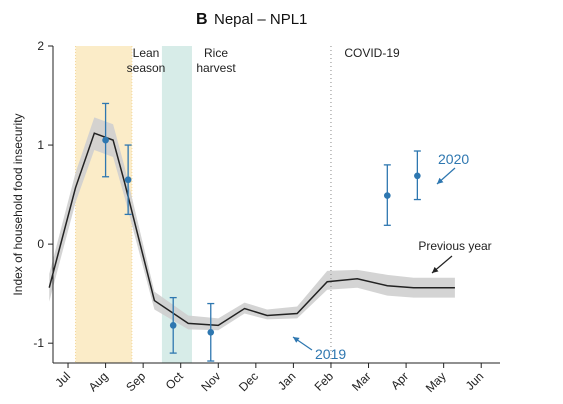  I want to click on lean-season-label-line2: season, so click(146, 68).